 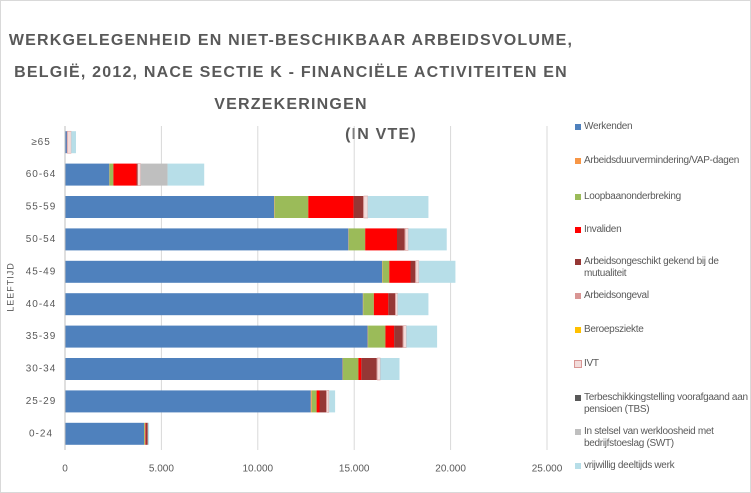 I want to click on legend-label: Arbeidsongeval, so click(x=616, y=295).